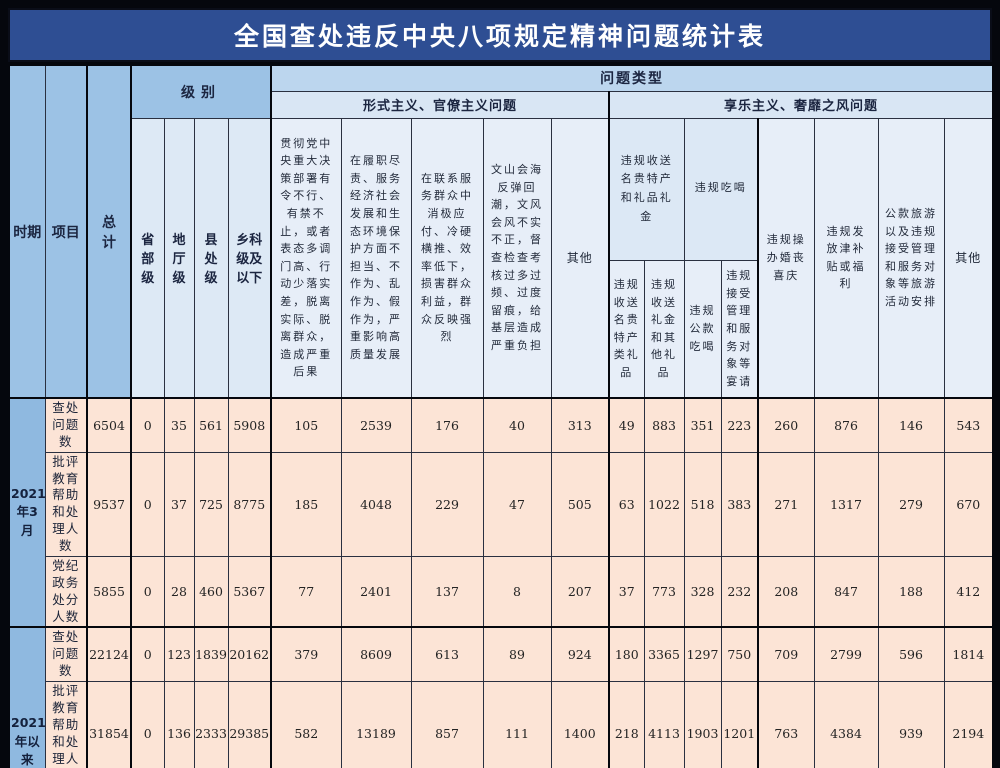 This screenshot has height=768, width=1000. I want to click on allowance-col-label: 违规发放津补贴或福利, so click(846, 257).